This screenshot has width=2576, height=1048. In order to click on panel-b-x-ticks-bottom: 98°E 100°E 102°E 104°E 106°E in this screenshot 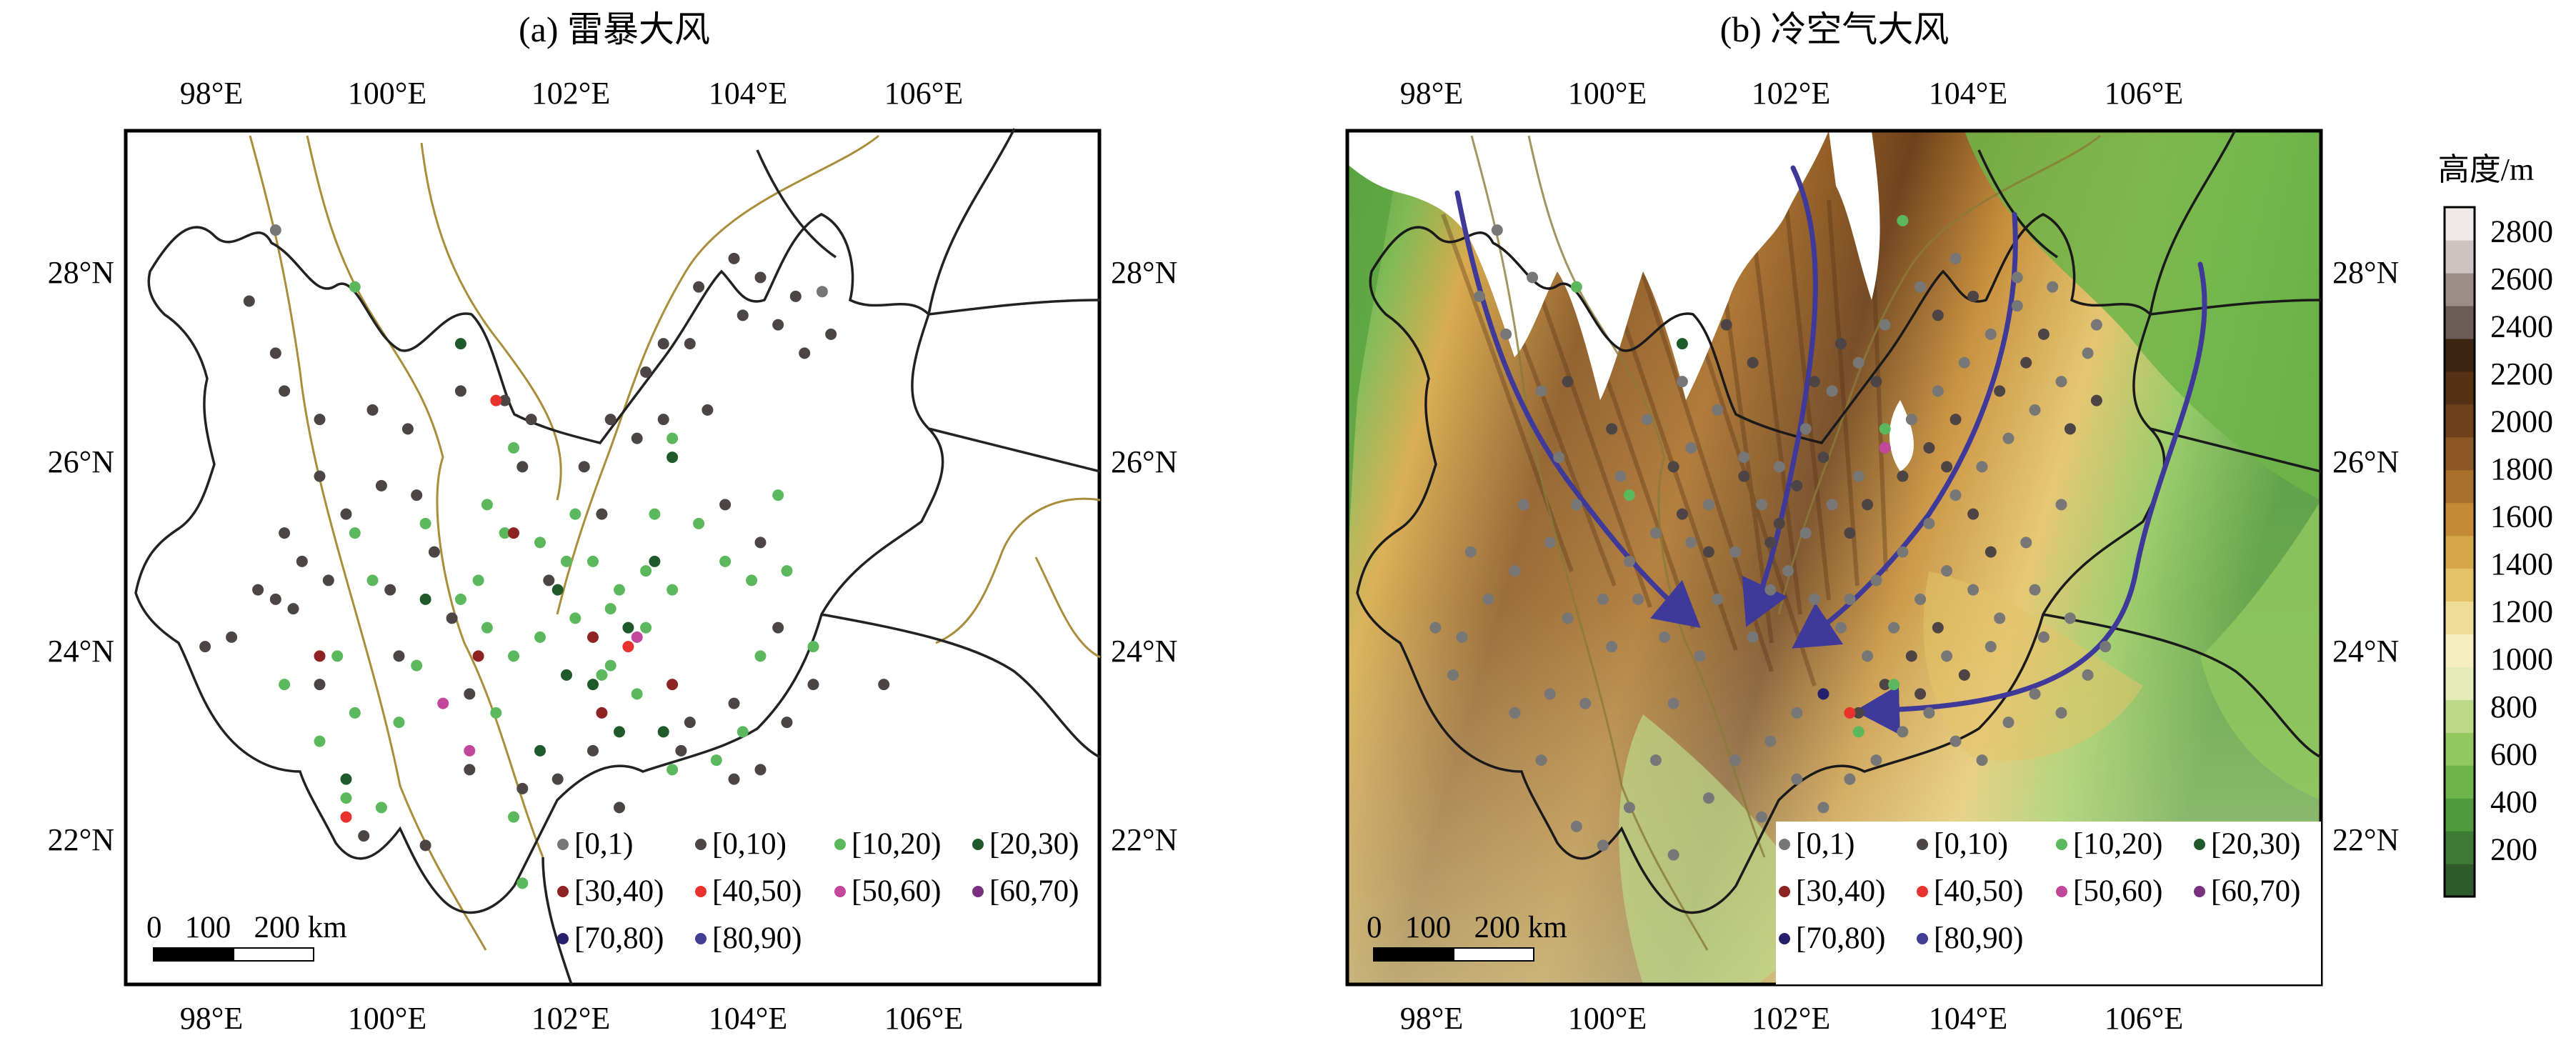, I will do `click(1792, 1018)`.